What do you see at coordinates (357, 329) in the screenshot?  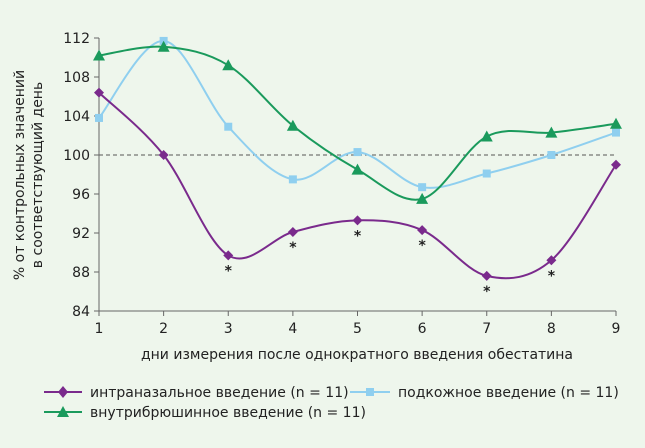 I see `x-tick-label: 5` at bounding box center [357, 329].